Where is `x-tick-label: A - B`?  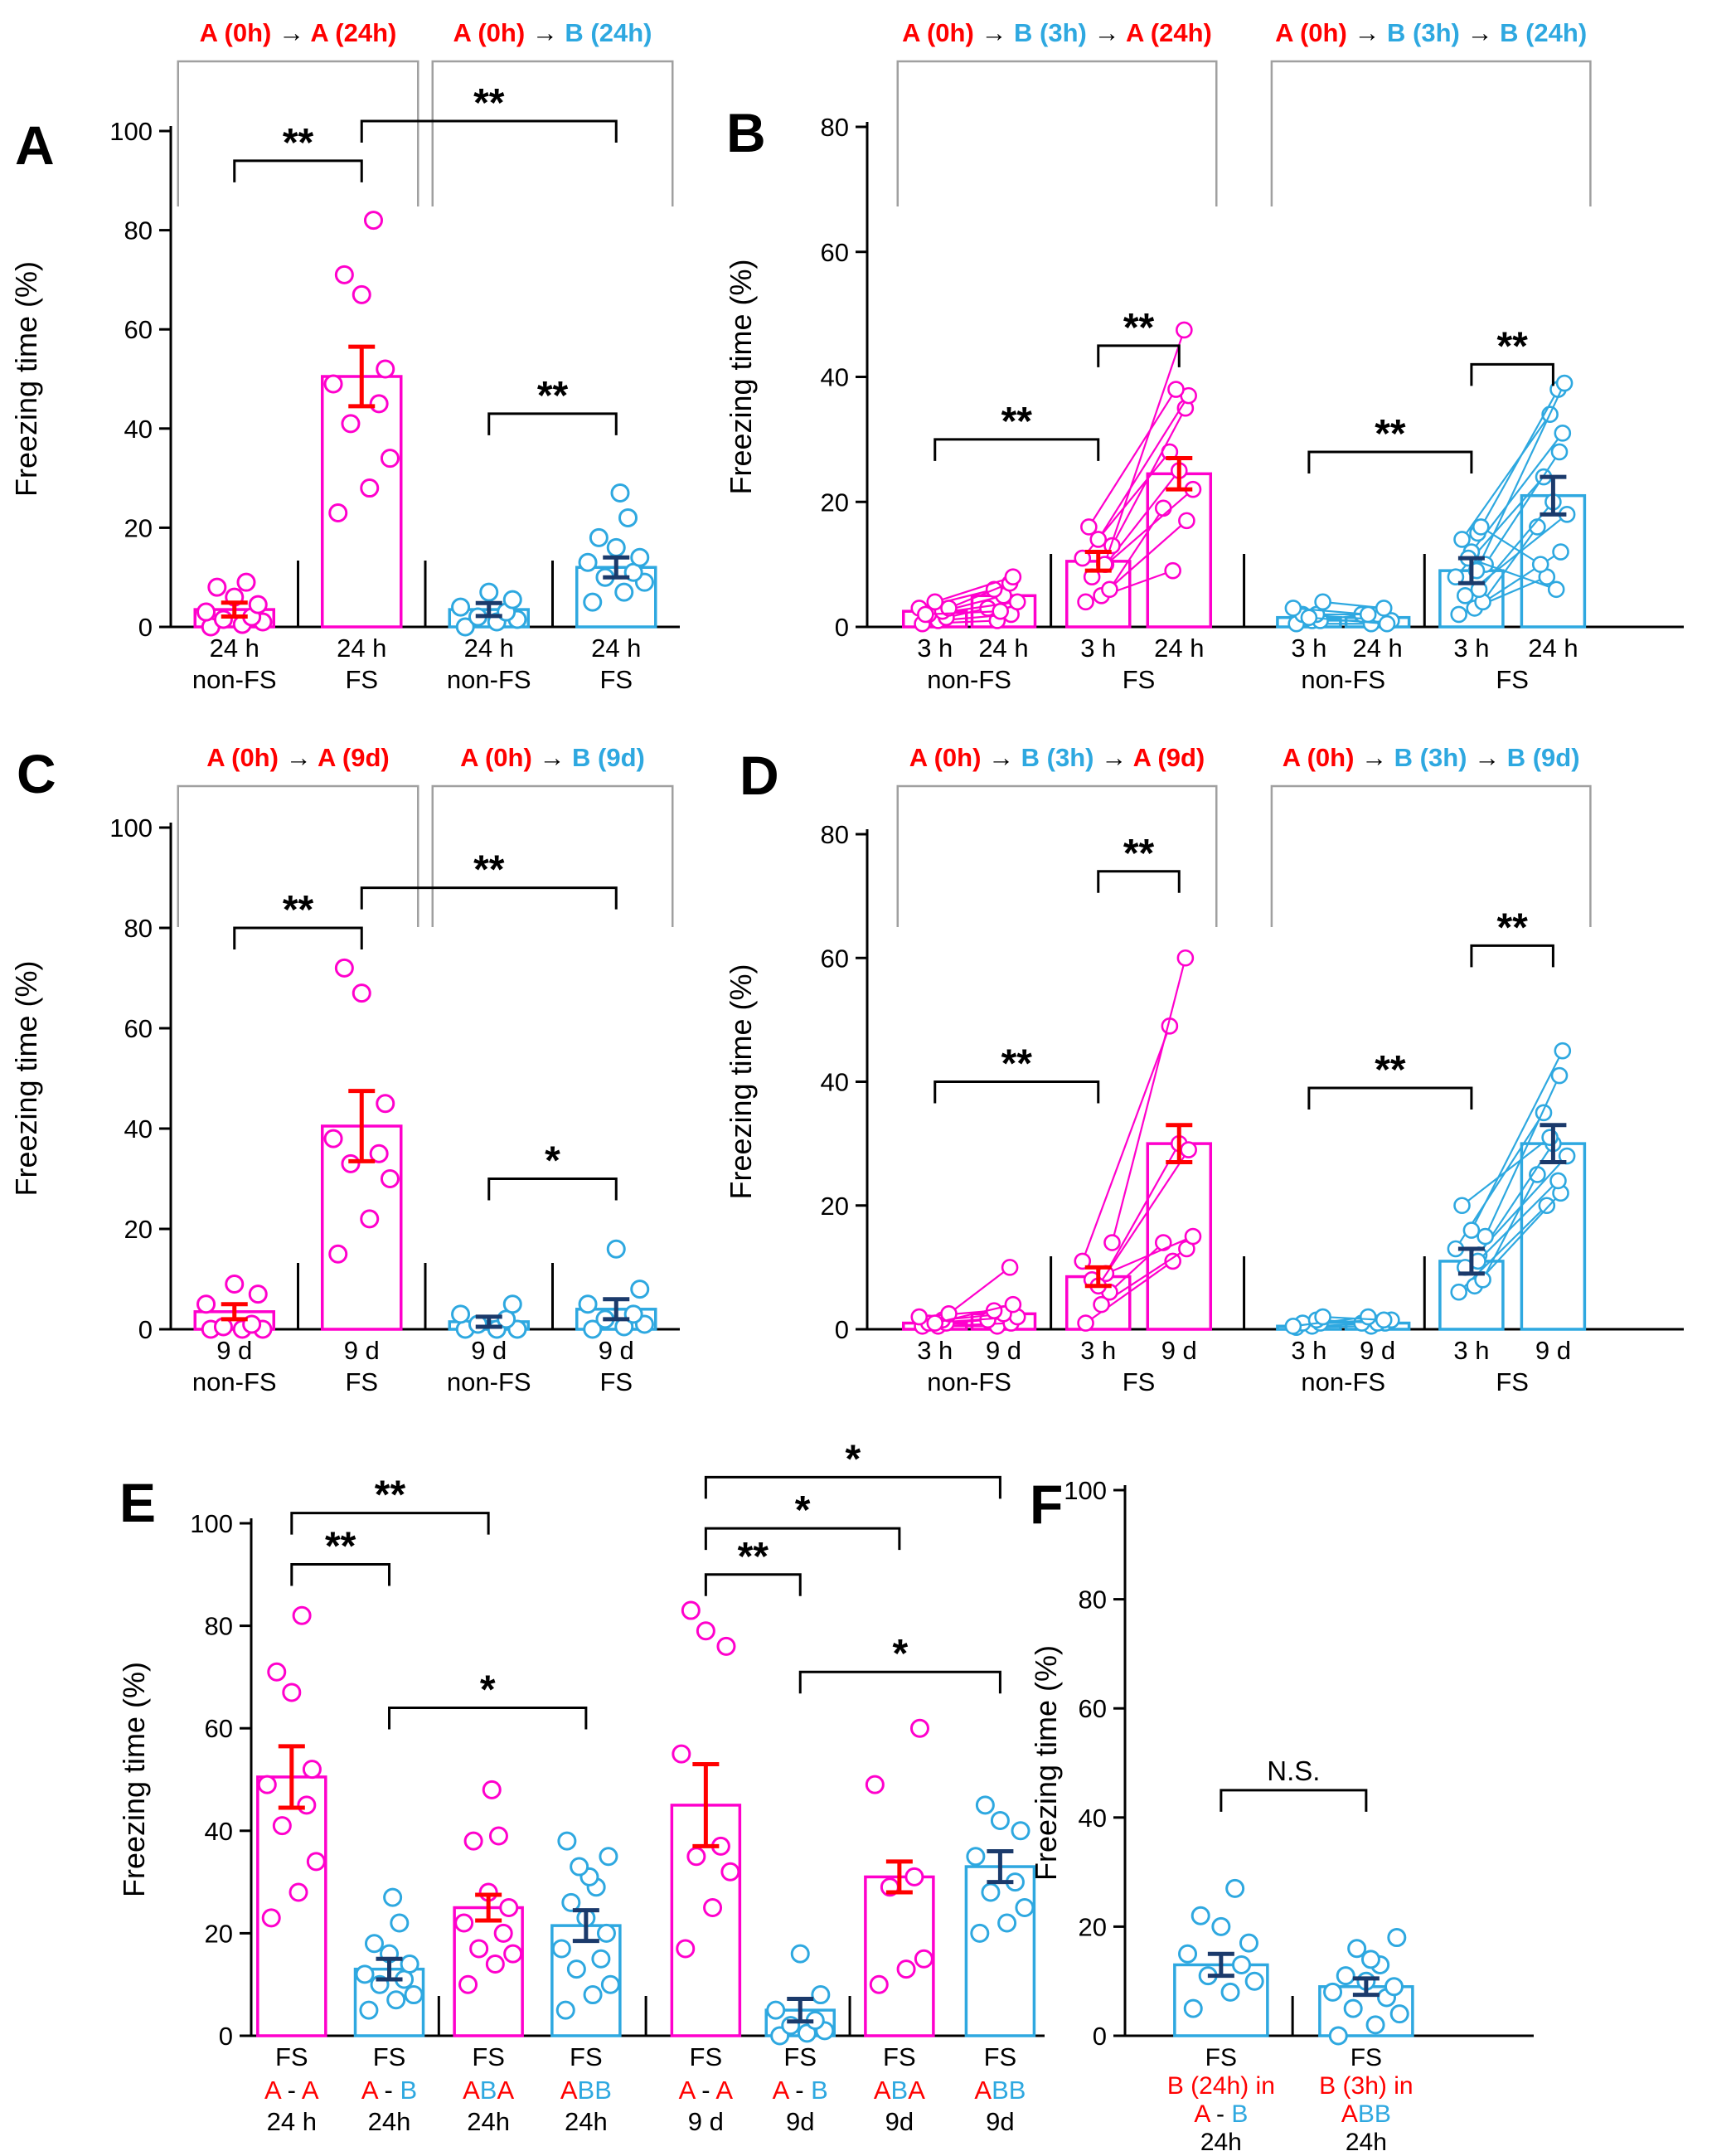
x-tick-label: A - B is located at coordinates (1221, 2114).